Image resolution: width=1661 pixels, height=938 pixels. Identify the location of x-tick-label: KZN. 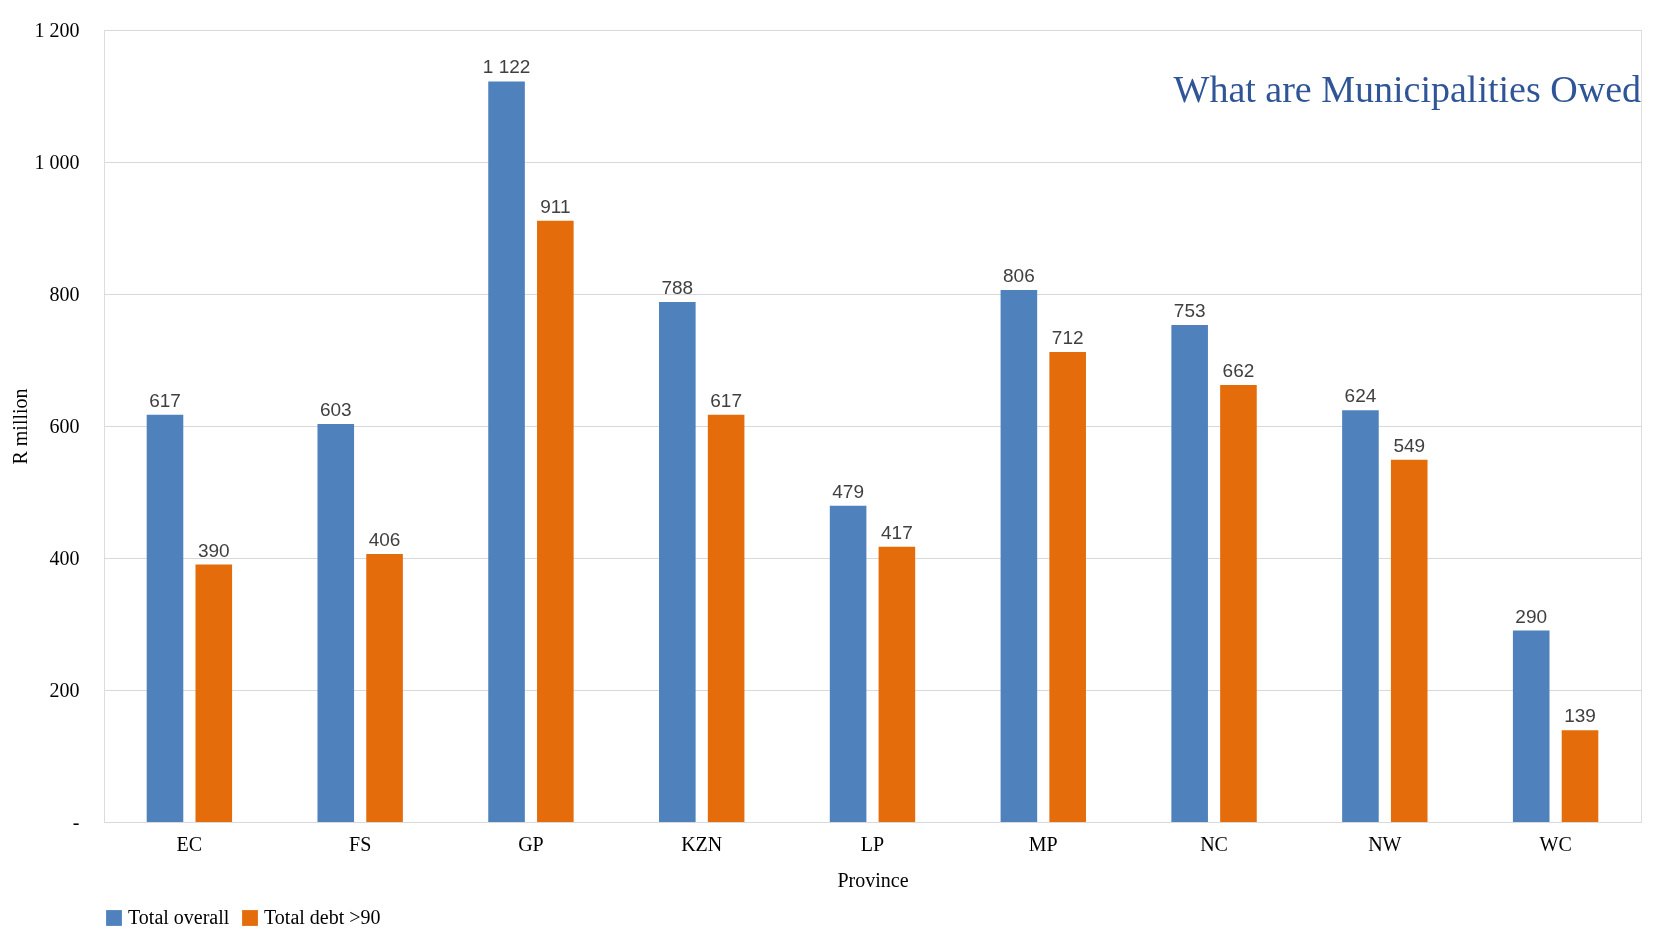
(702, 843).